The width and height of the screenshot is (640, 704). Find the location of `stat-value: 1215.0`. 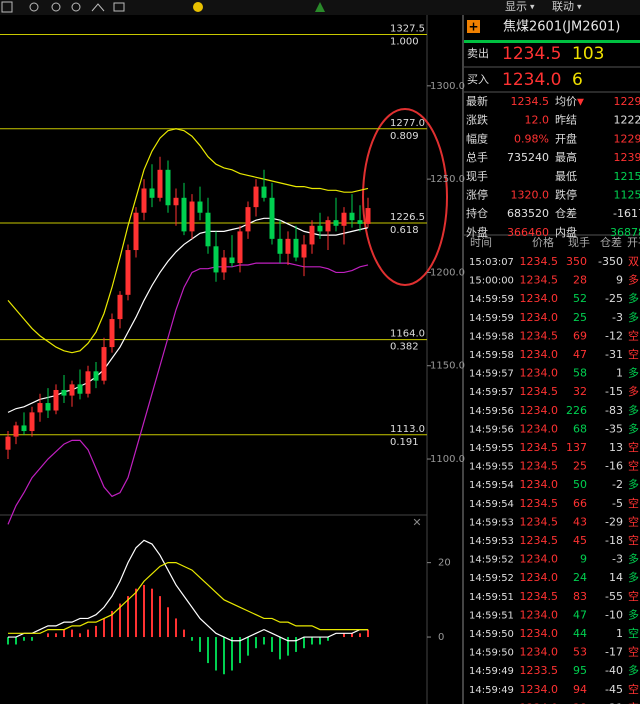

stat-value: 1215.0 is located at coordinates (627, 176).